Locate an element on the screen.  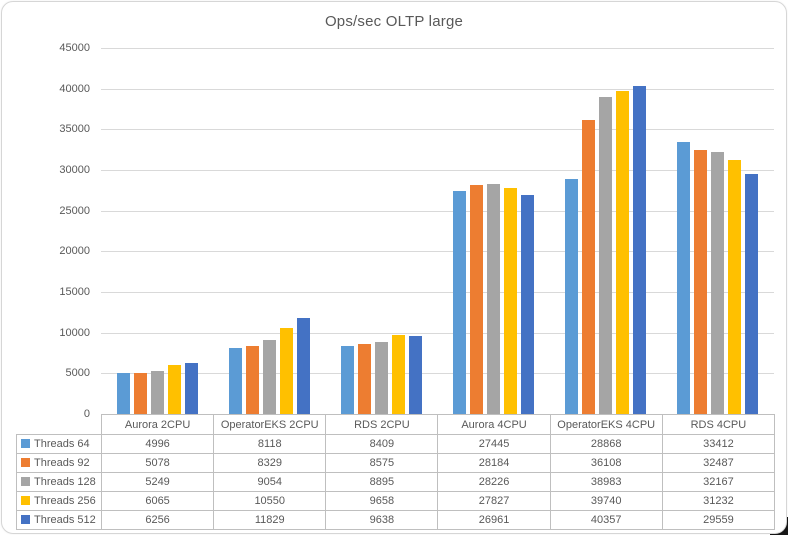
table-row: Threads 512 6256 11829 9638 26961 40357 29559 is located at coordinates (396, 520).